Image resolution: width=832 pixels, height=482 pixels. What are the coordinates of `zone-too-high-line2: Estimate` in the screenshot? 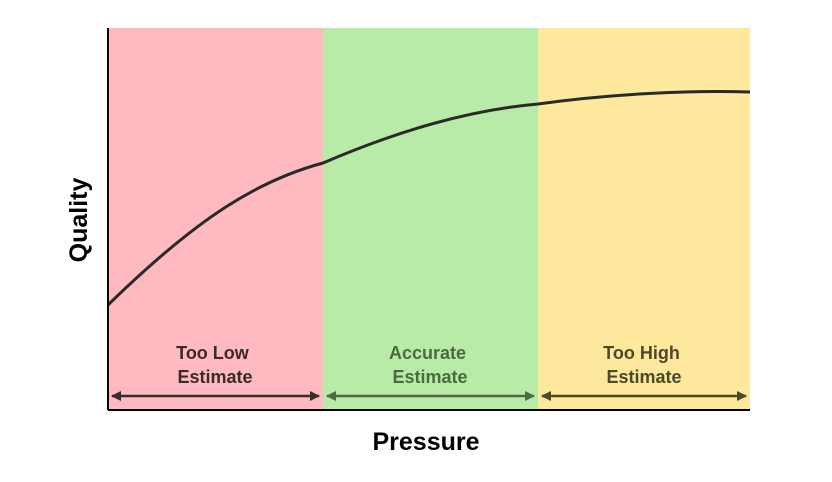 It's located at (643, 377).